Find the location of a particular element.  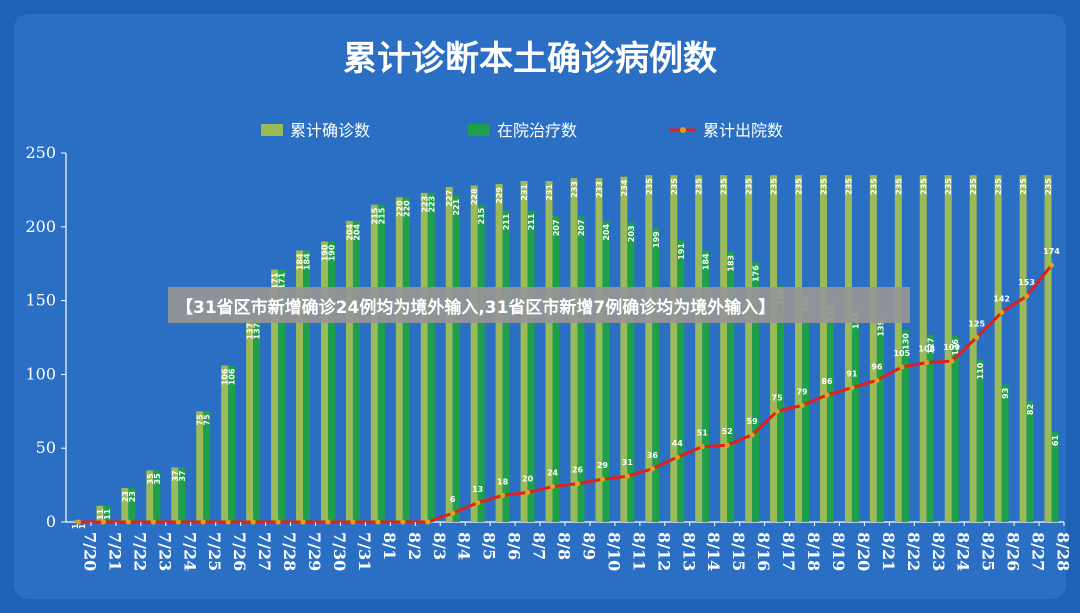

data-label-inpatient: 110 is located at coordinates (980, 370).